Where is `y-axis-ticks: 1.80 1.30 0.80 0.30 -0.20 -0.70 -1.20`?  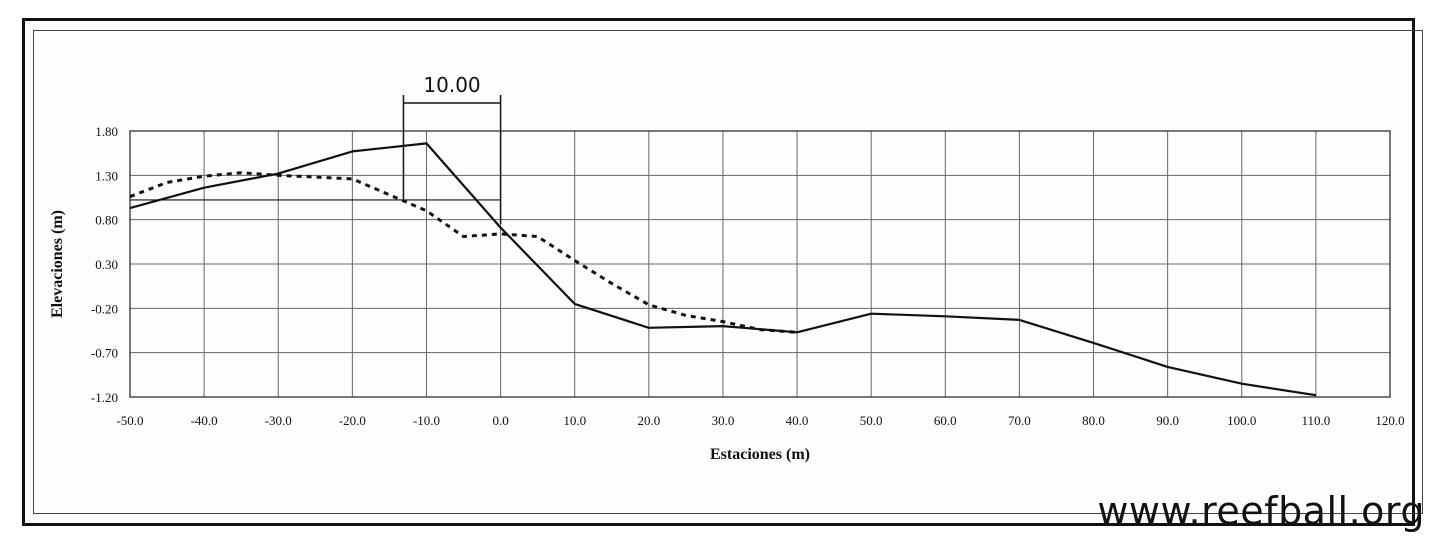
y-axis-ticks: 1.80 1.30 0.80 0.30 -0.20 -0.70 -1.20 is located at coordinates (104, 264).